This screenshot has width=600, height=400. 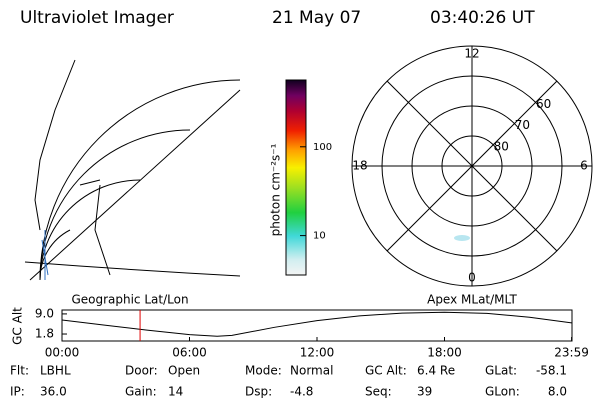 I want to click on mlt-label: 12, so click(x=471, y=54).